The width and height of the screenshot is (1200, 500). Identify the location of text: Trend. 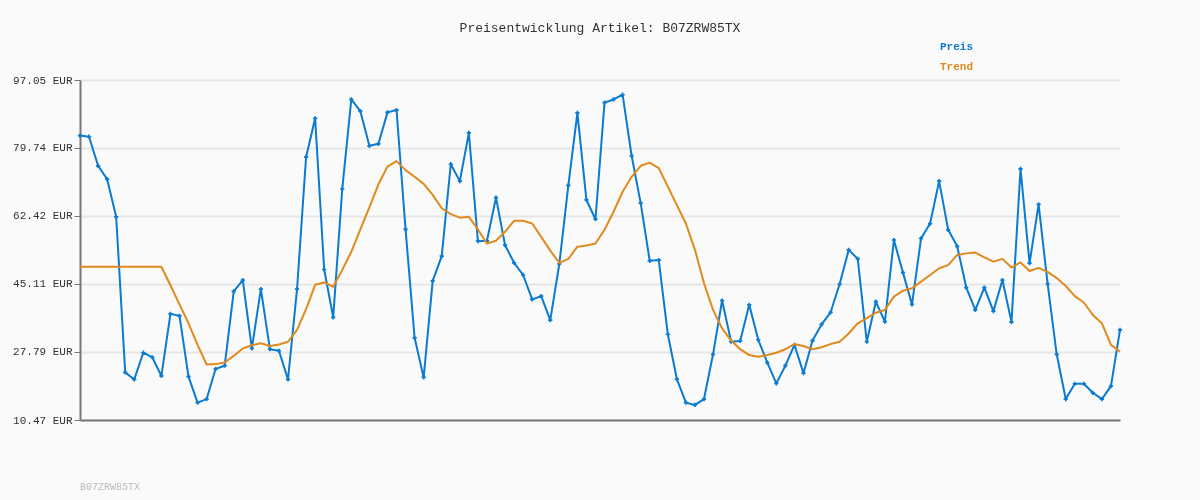
(957, 67).